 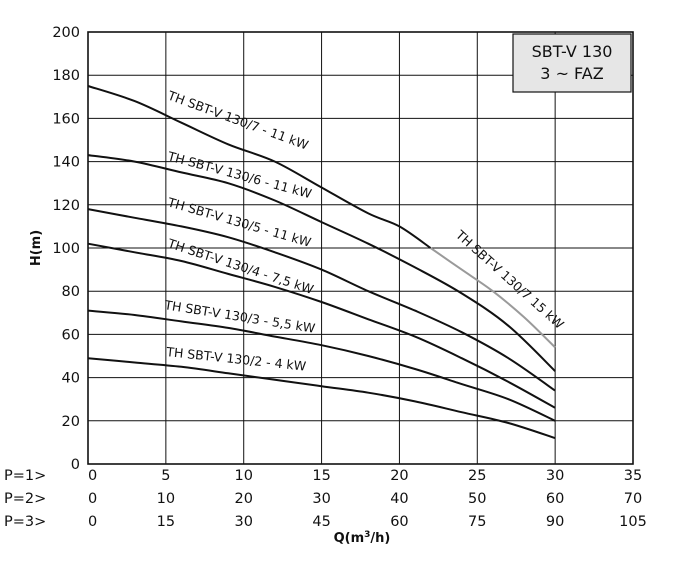 What do you see at coordinates (66, 76) in the screenshot?
I see `y-tick-label: 180` at bounding box center [66, 76].